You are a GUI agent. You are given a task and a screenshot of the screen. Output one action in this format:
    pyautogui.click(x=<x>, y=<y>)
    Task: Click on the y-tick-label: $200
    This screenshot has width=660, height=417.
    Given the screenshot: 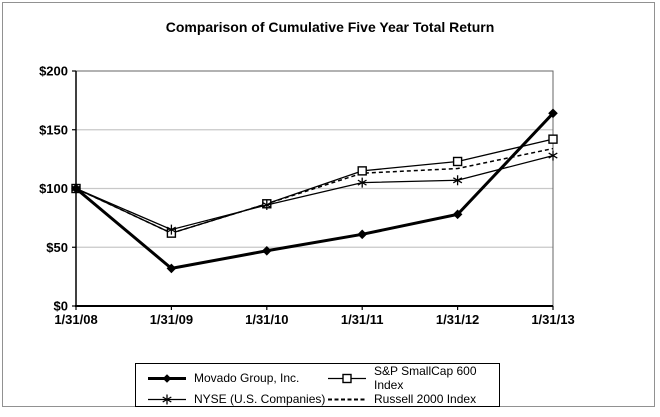 What is the action you would take?
    pyautogui.click(x=53, y=71)
    